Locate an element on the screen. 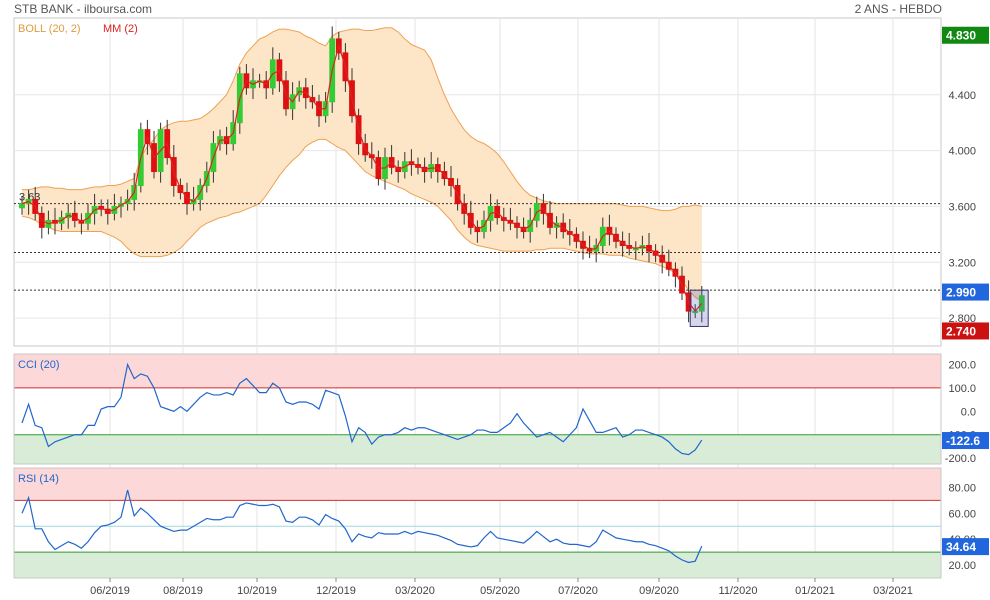  price-y-tick-label: 4.000 is located at coordinates (962, 152).